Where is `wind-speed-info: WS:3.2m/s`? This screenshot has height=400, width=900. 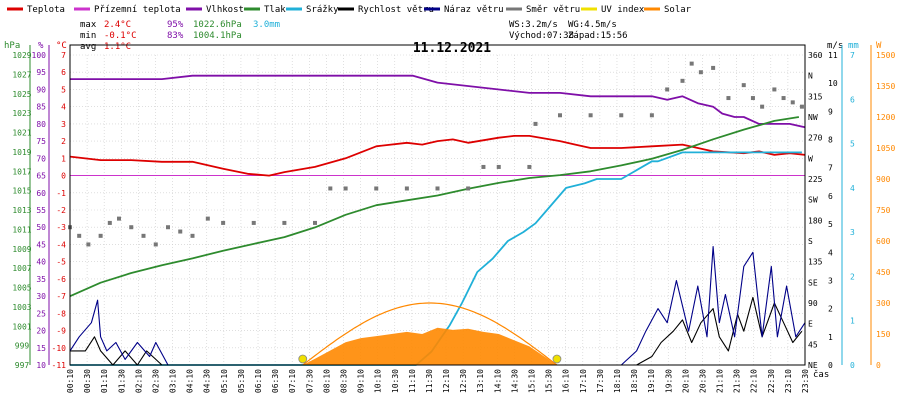 wind-speed-info: WS:3.2m/s is located at coordinates (533, 25).